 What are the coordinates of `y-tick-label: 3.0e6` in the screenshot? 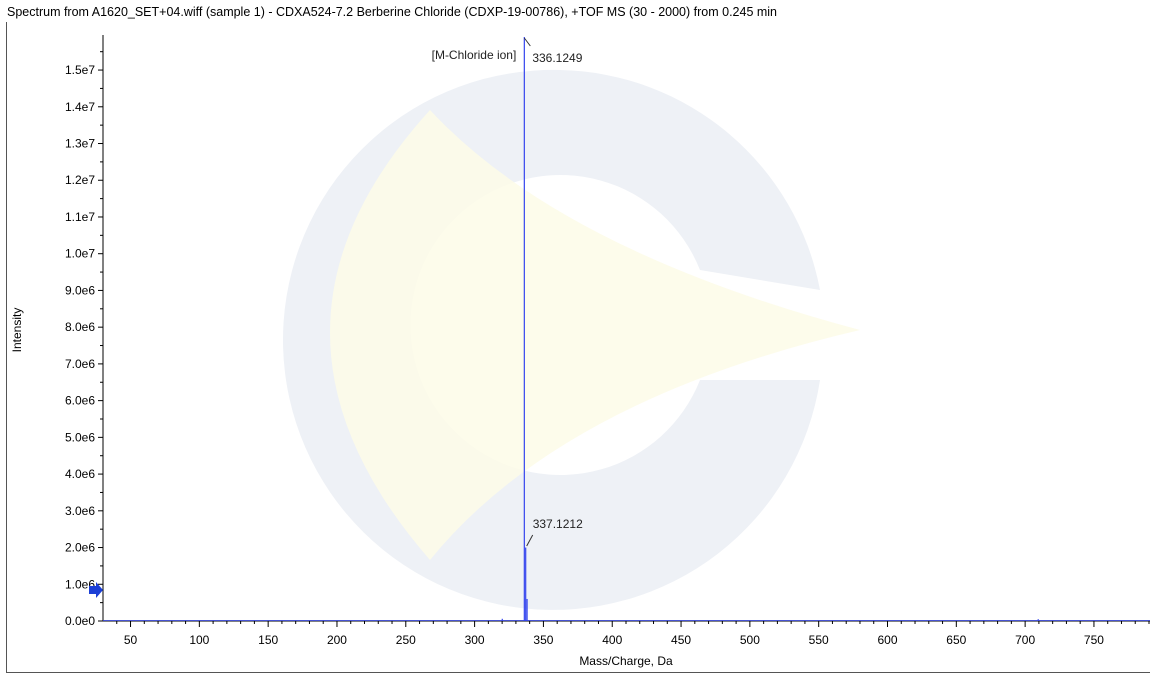 It's located at (80, 511).